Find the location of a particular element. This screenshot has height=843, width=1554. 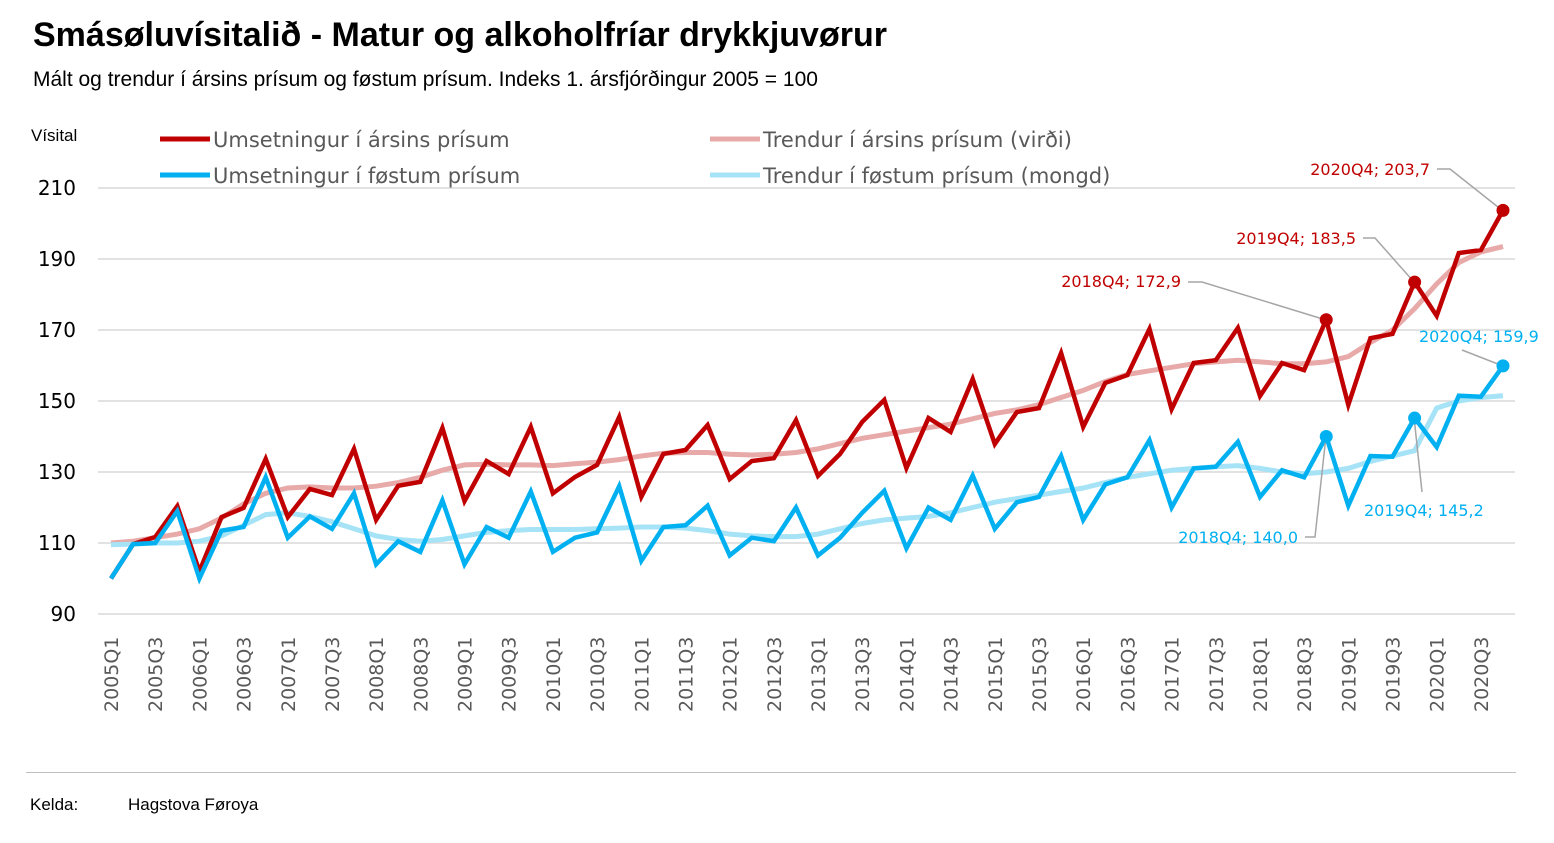

x-tick-label: 2010Q3 is located at coordinates (598, 674).